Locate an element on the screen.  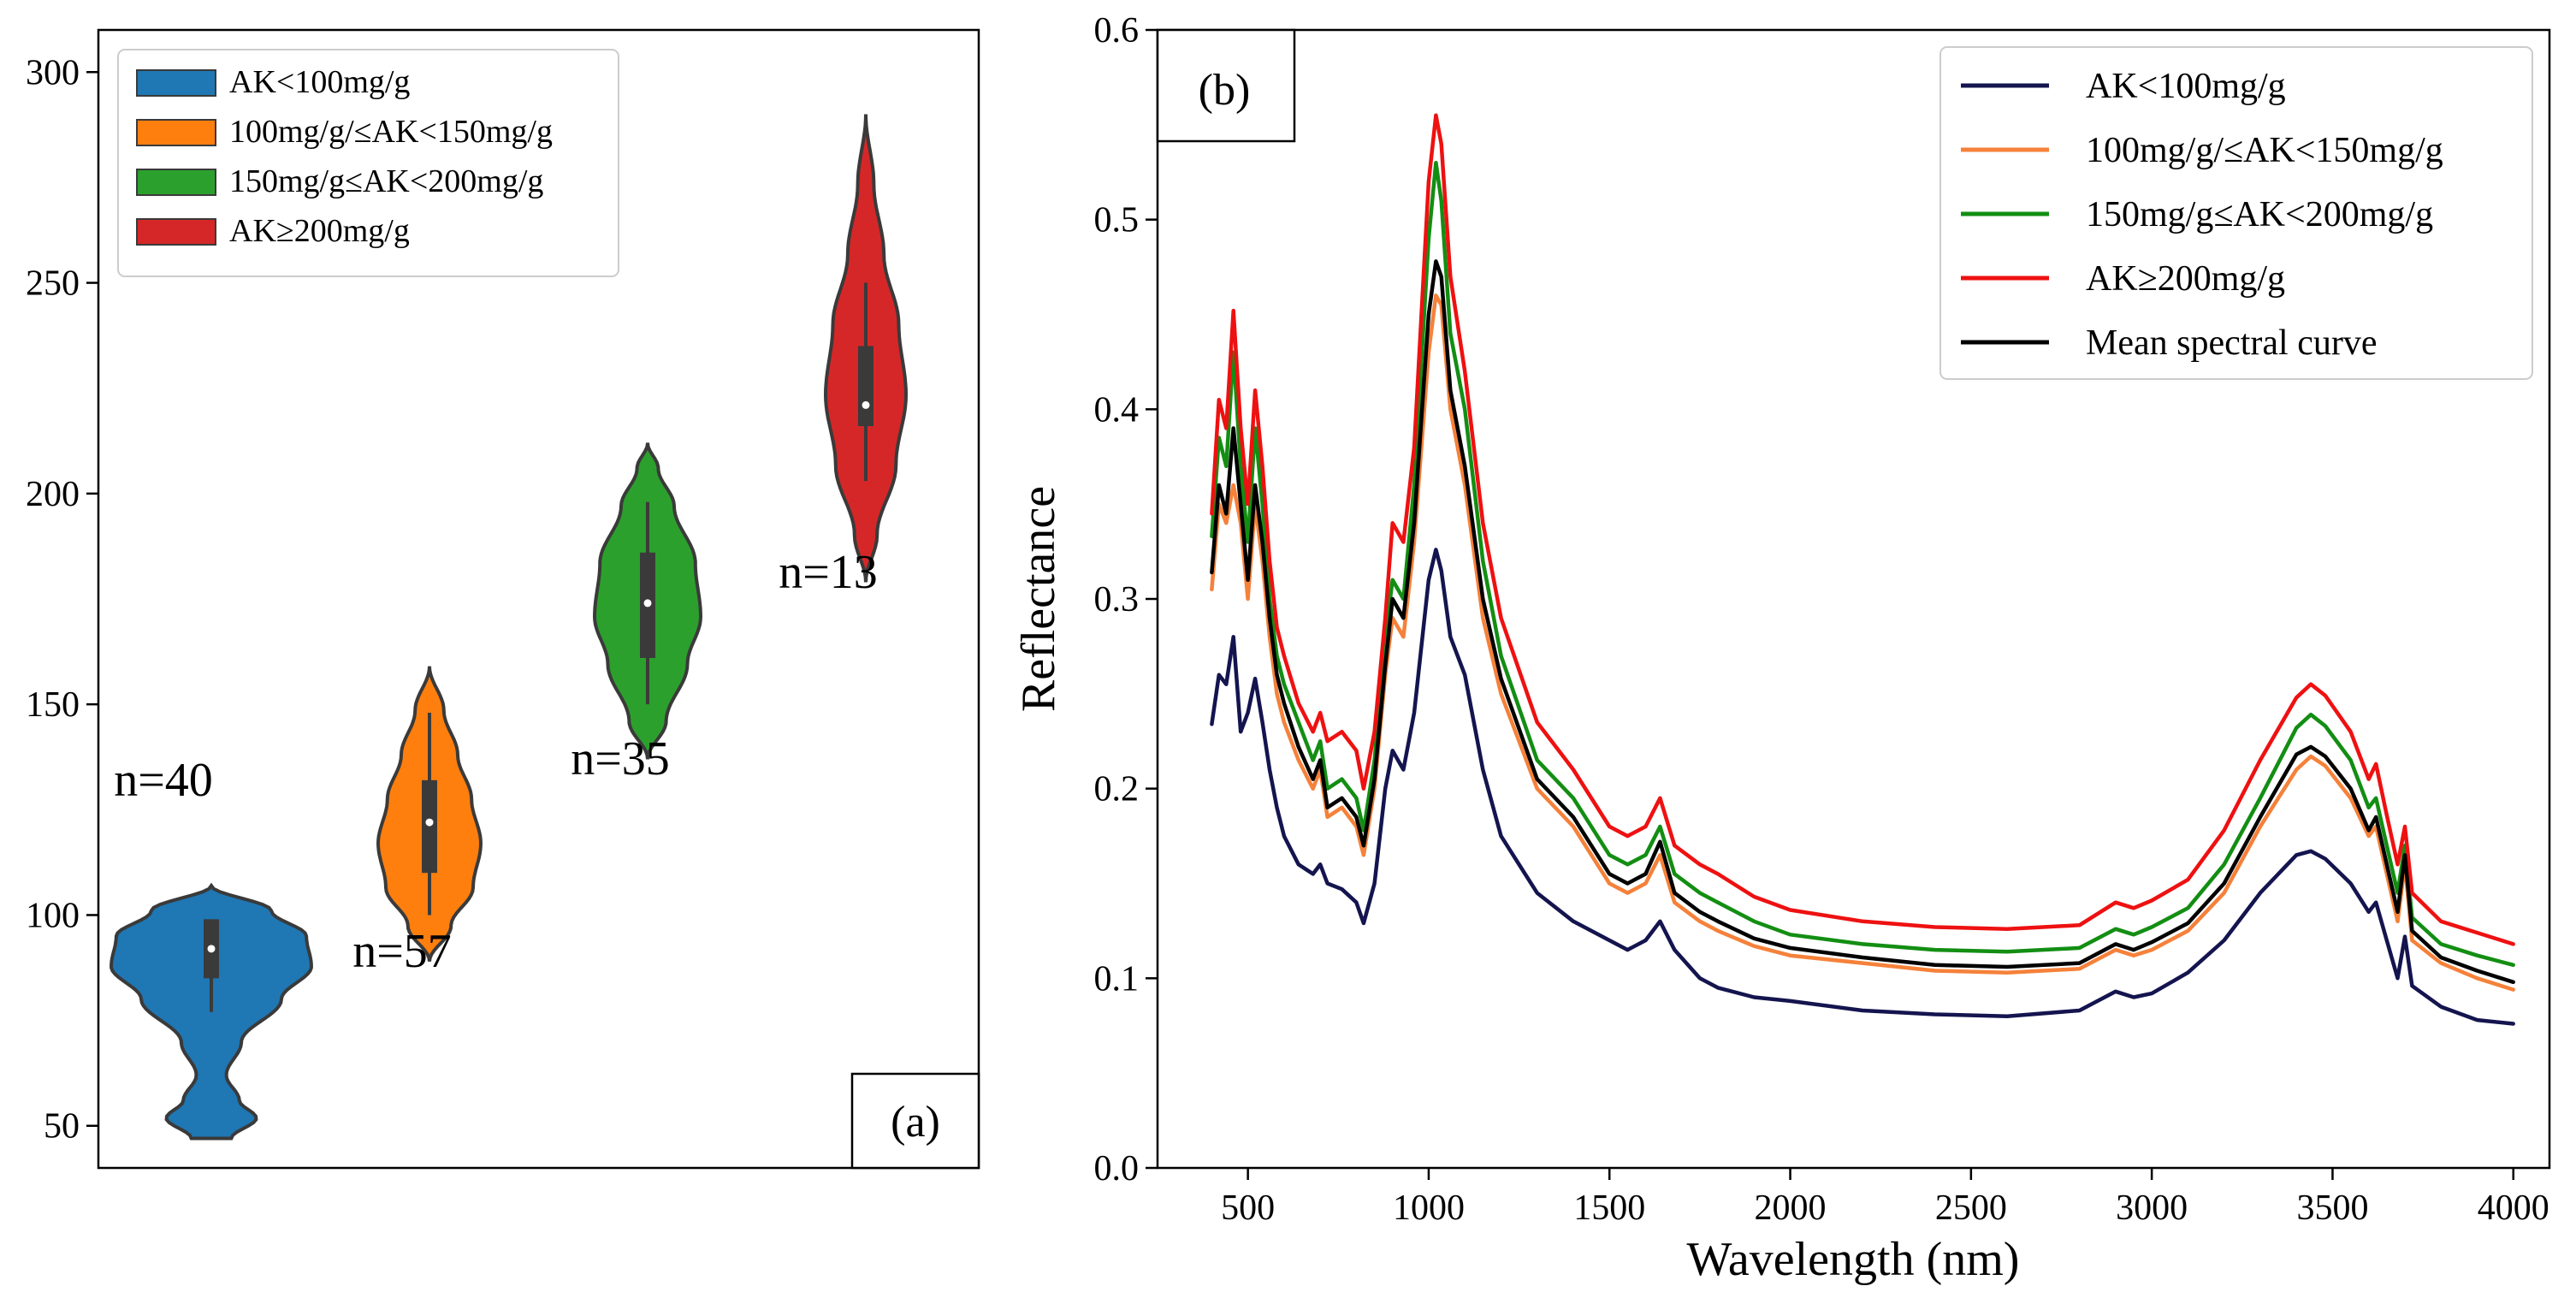
y-tick-label: 0.1 is located at coordinates (1117, 979).